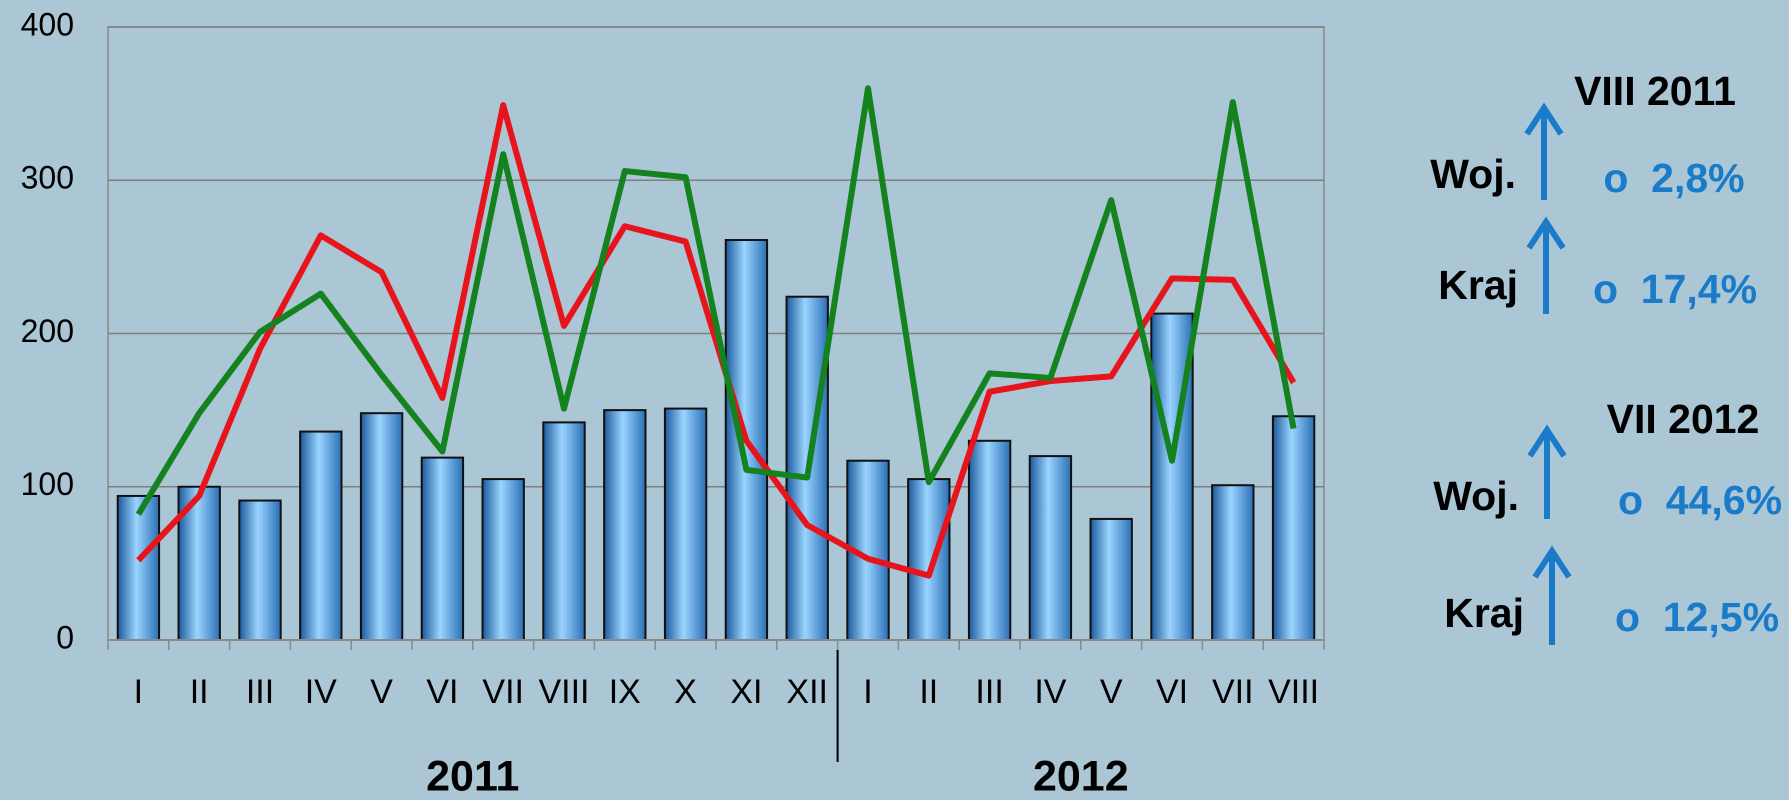 Image resolution: width=1789 pixels, height=800 pixels. Describe the element at coordinates (1675, 289) in the screenshot. I see `annotation-change: o 17,4%` at that location.